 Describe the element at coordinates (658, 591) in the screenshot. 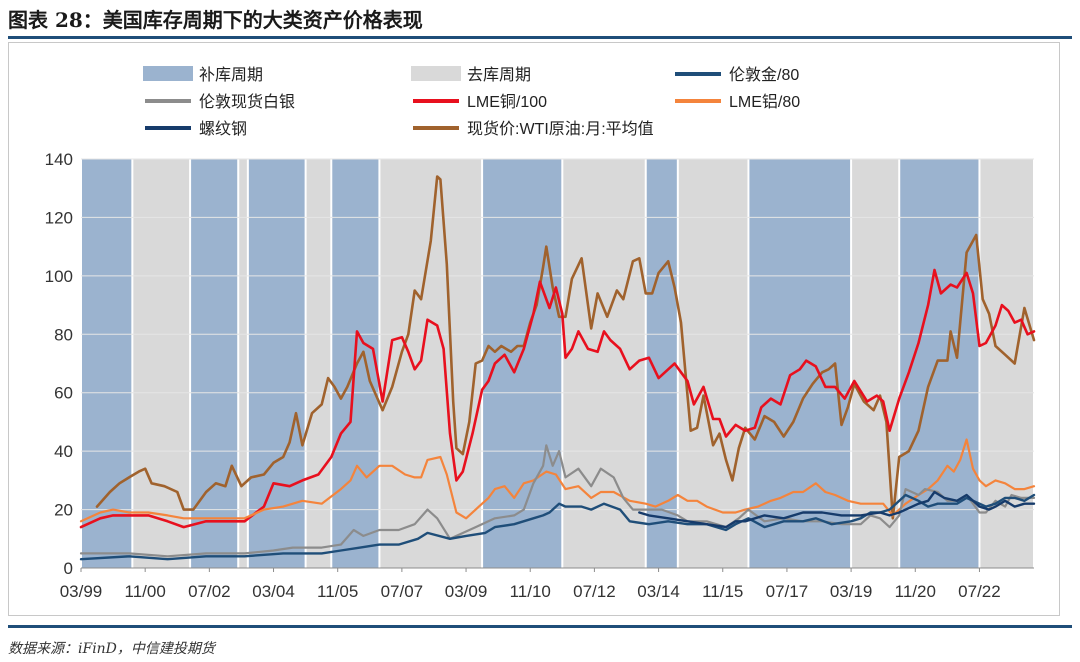

I see `x-tick-label-9: 03/14` at that location.